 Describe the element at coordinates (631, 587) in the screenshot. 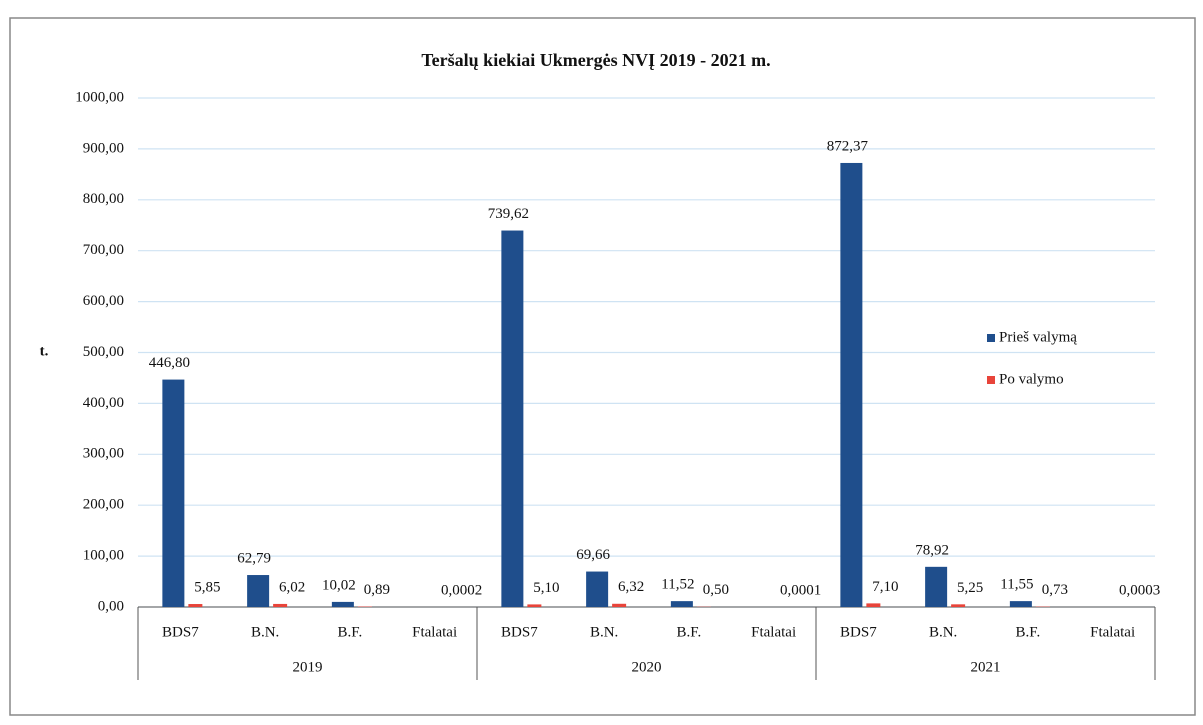

I see `data-label: 6,32` at that location.